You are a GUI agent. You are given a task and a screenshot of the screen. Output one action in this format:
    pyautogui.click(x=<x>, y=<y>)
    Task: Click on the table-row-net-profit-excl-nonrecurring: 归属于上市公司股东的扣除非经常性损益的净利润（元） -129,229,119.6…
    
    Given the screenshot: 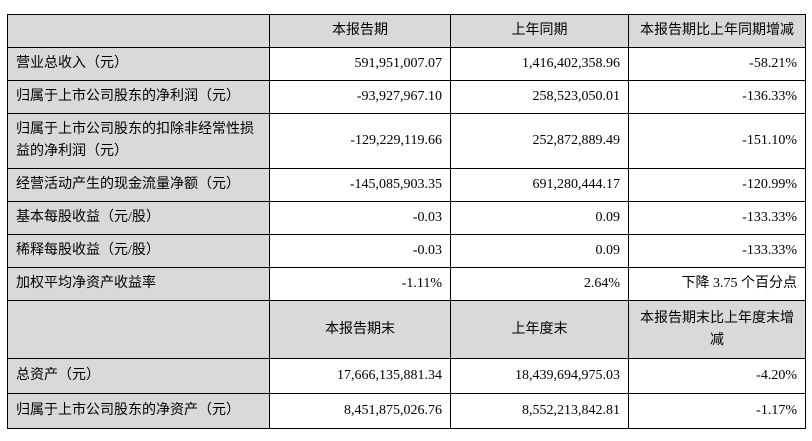 What is the action you would take?
    pyautogui.click(x=406, y=141)
    